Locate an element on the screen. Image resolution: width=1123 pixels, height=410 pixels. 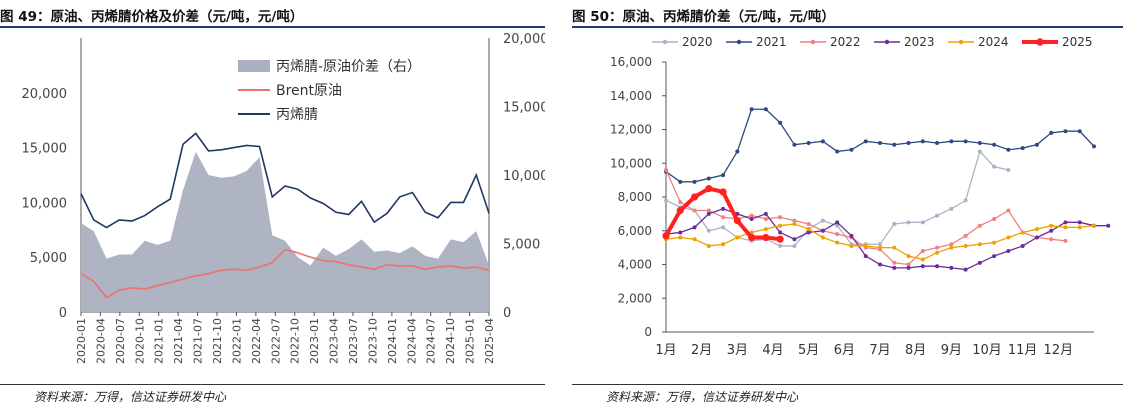
left-bottom-rule is located at coordinates (272, 384).